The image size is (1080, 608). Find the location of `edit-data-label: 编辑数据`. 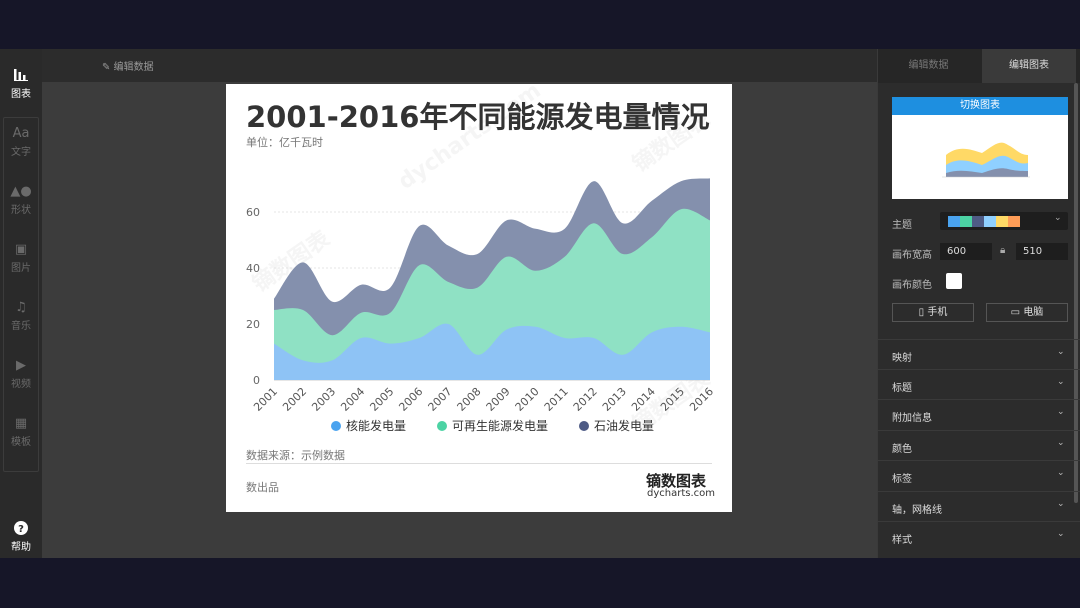

edit-data-label: 编辑数据 is located at coordinates (133, 67).